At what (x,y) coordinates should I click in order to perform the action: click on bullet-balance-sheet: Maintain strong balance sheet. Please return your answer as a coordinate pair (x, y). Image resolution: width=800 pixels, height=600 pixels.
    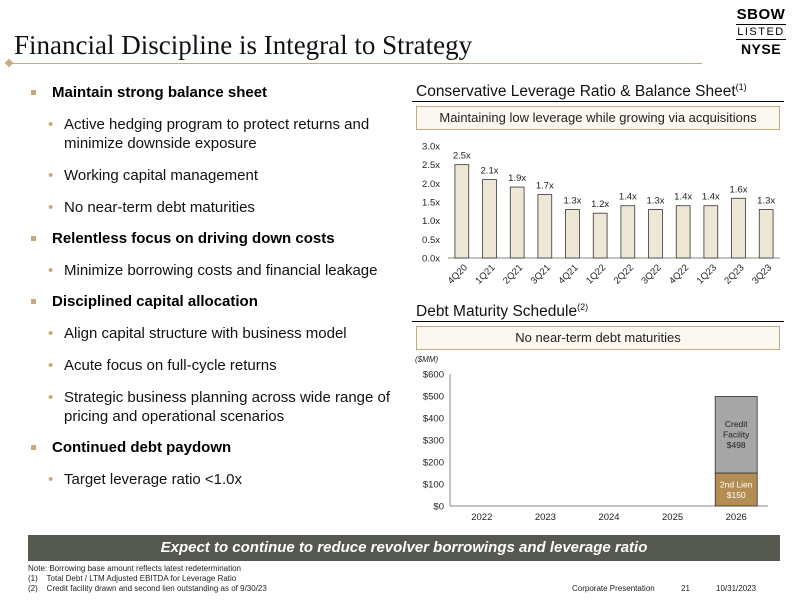
    Looking at the image, I should click on (213, 92).